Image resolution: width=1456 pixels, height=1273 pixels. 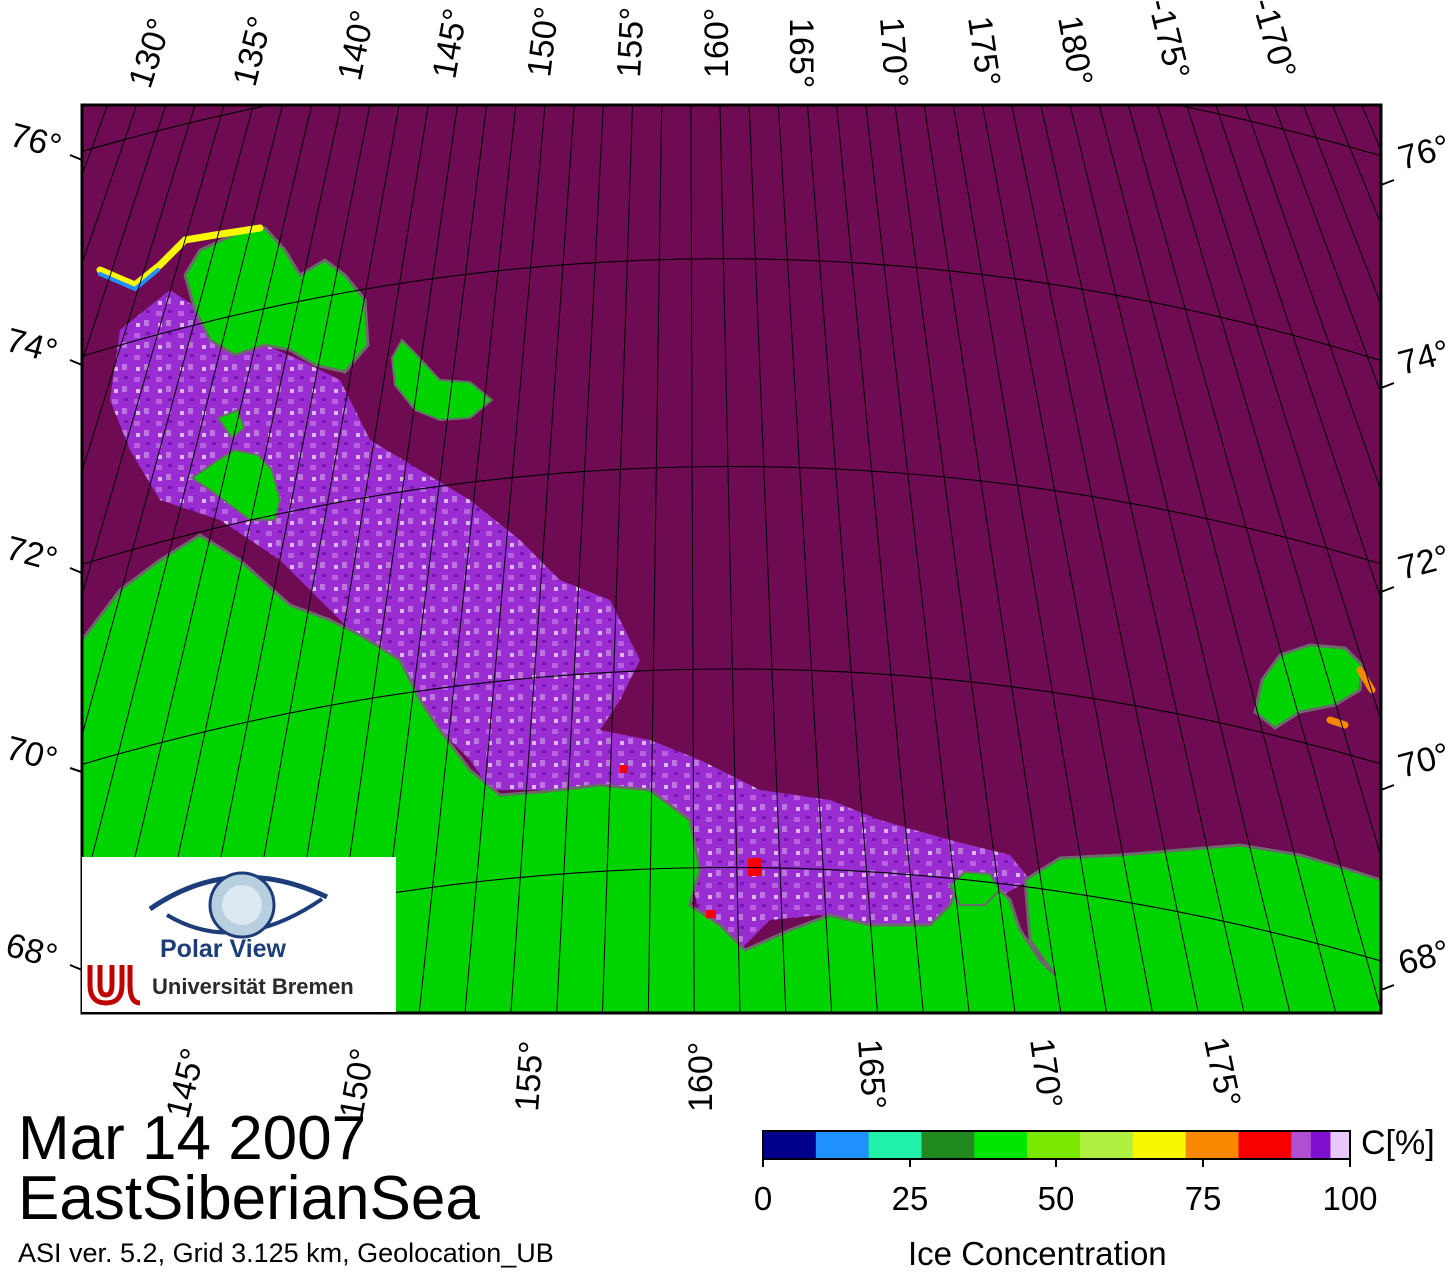 What do you see at coordinates (249, 1199) in the screenshot?
I see `map-region: EastSiberianSea` at bounding box center [249, 1199].